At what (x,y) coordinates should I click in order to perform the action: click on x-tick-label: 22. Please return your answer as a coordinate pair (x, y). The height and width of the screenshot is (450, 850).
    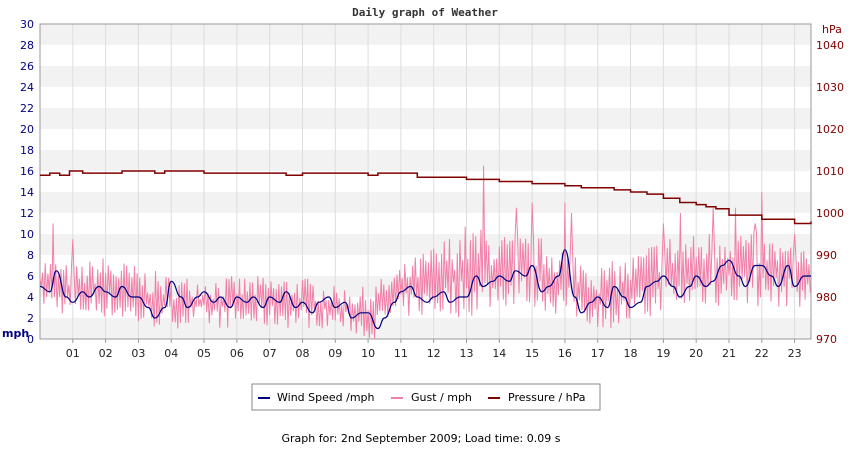
    Looking at the image, I should click on (762, 353).